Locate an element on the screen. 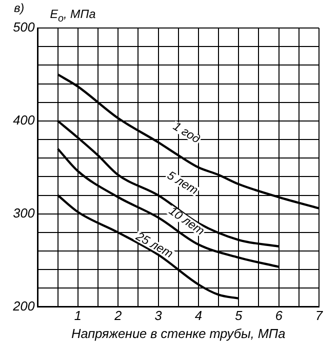  y-tick-label: 300 is located at coordinates (24, 212).